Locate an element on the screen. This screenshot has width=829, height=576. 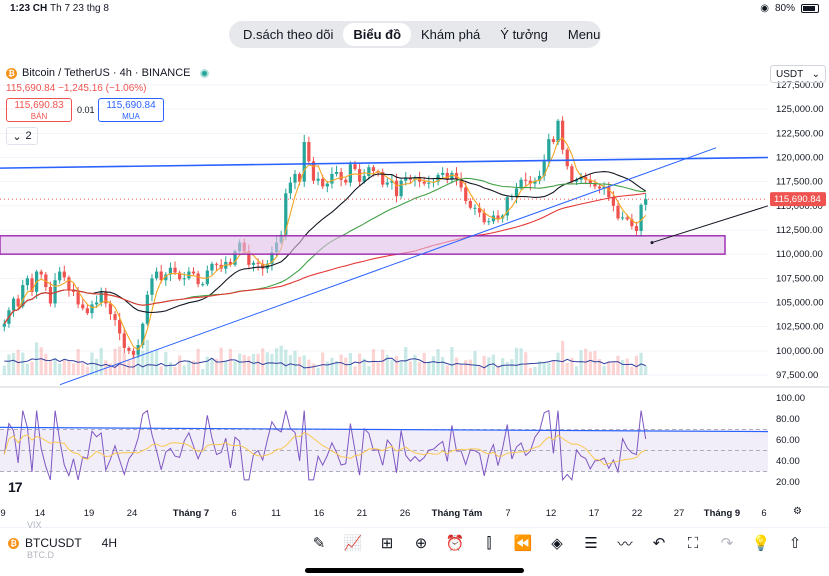
alert-clock-icon: ⏰ is located at coordinates (455, 543).